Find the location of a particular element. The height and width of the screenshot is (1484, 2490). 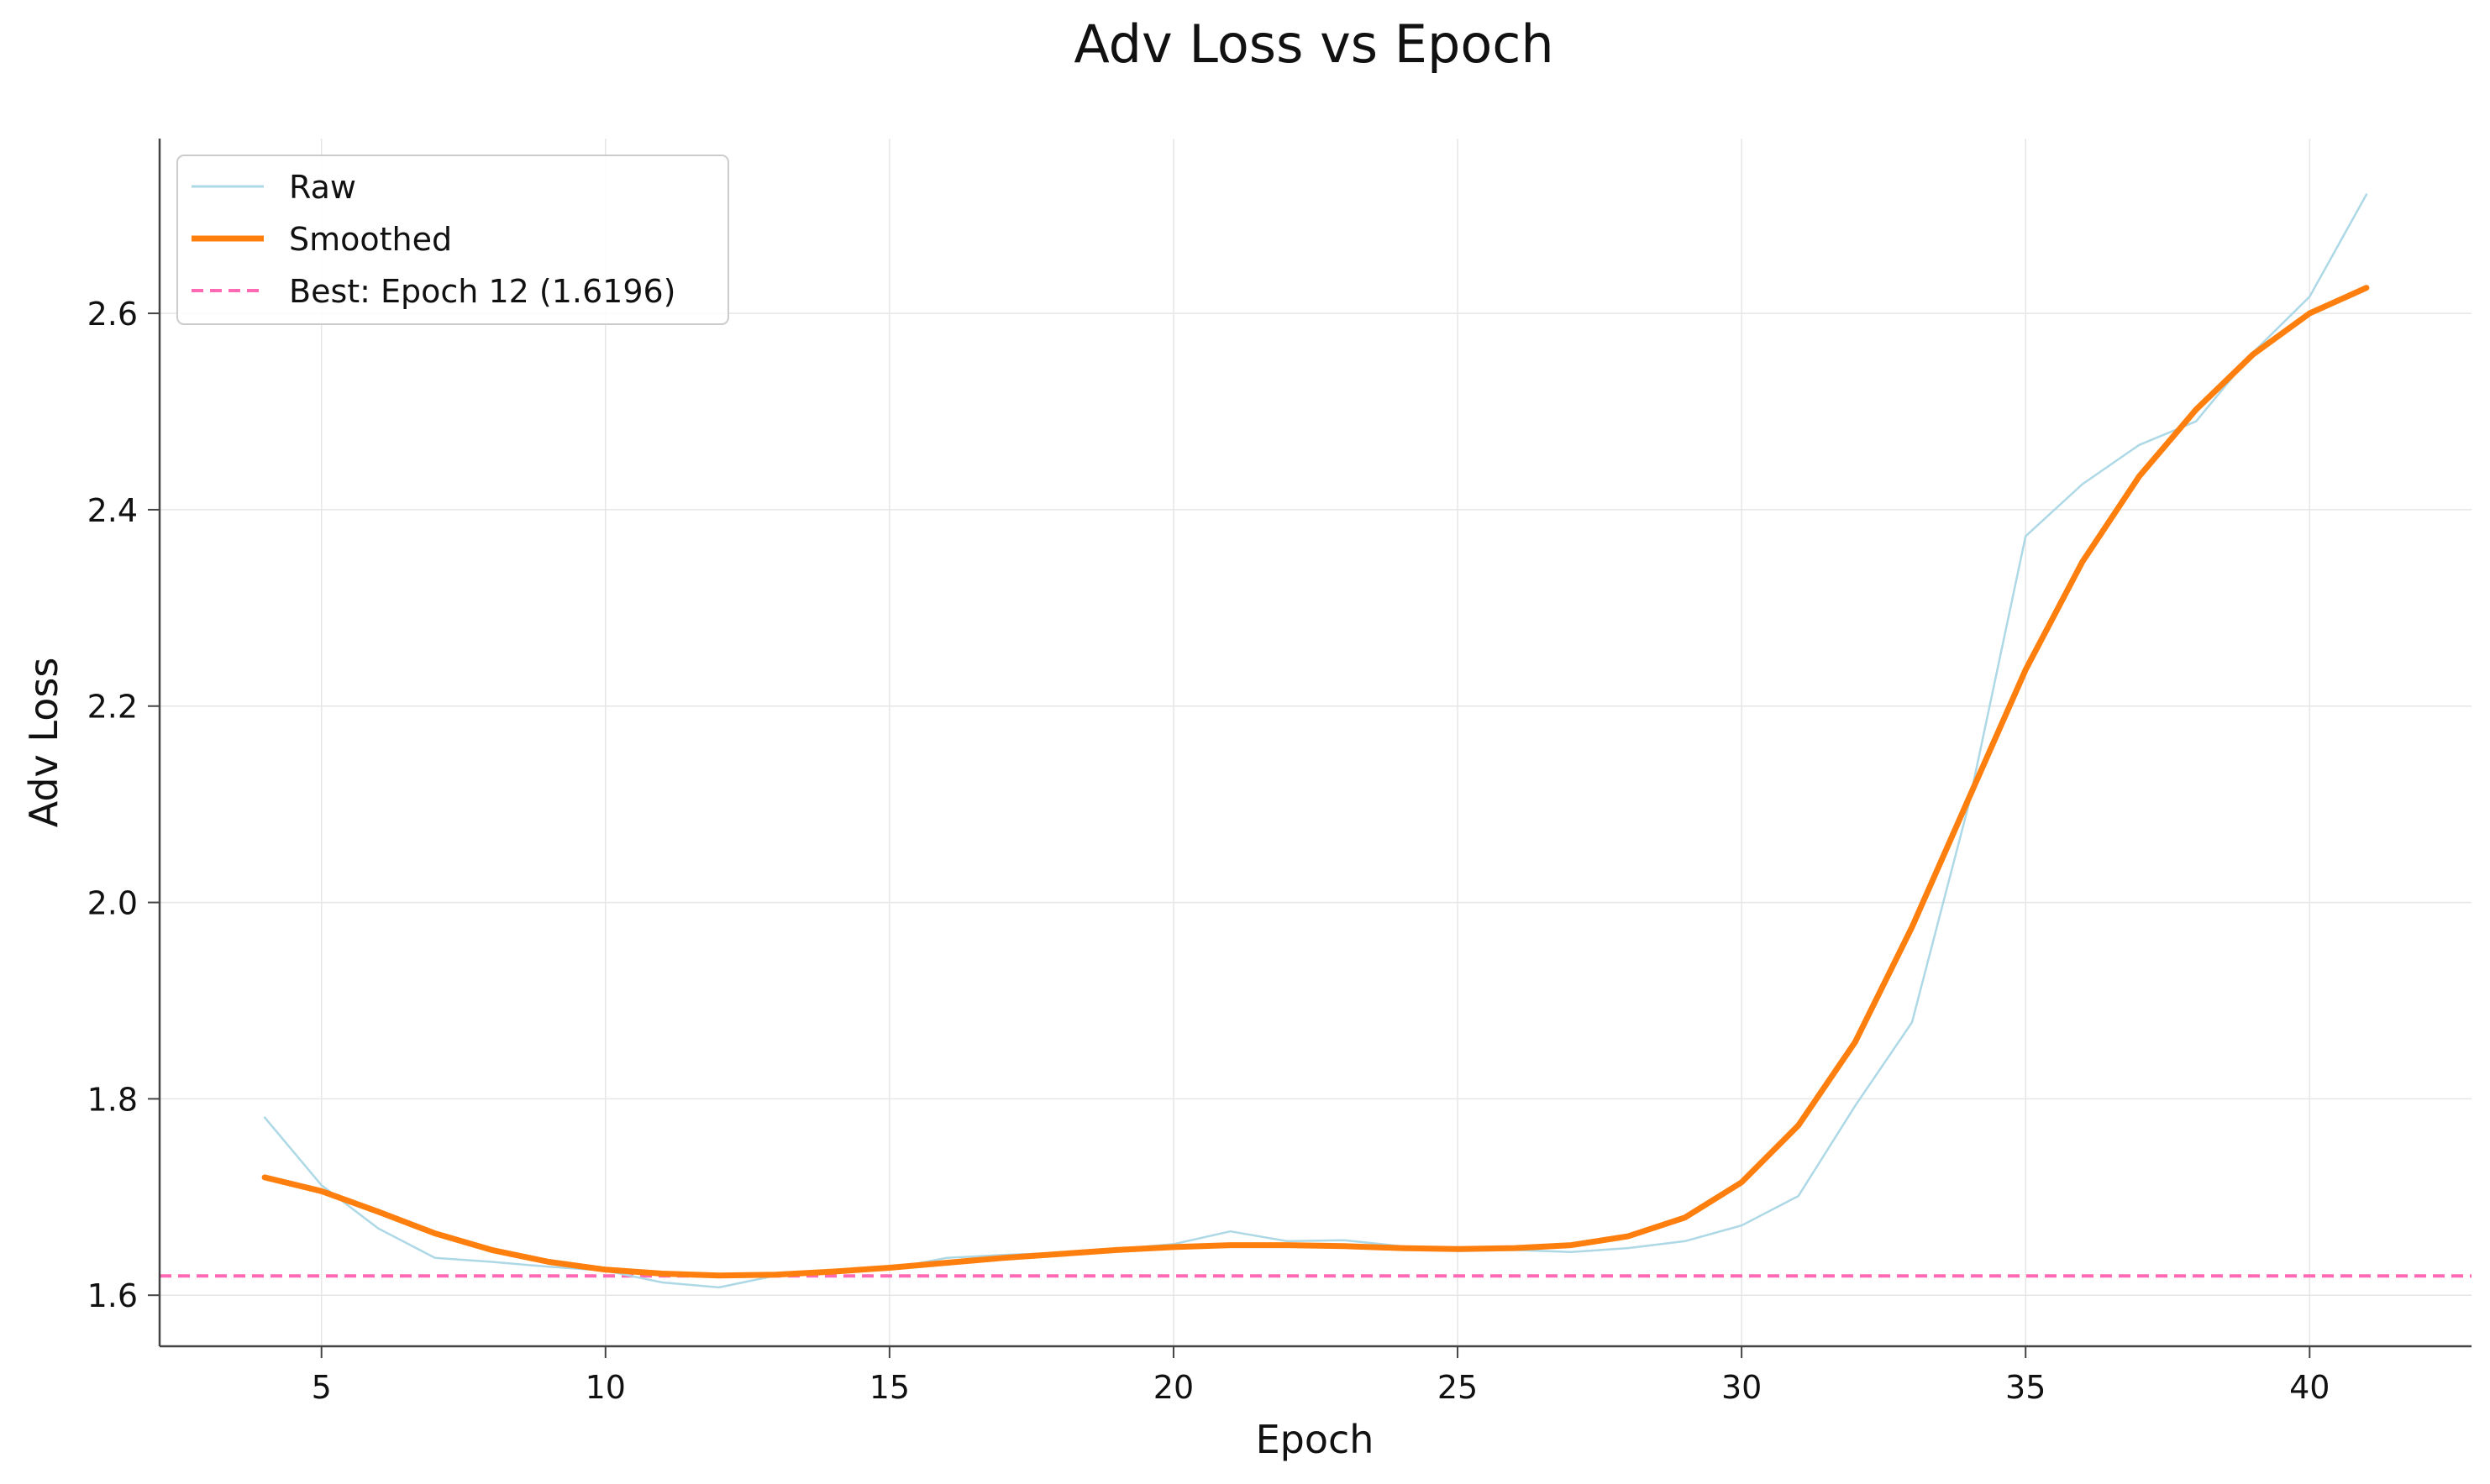

y-tick-label: 1.8 is located at coordinates (113, 1100).